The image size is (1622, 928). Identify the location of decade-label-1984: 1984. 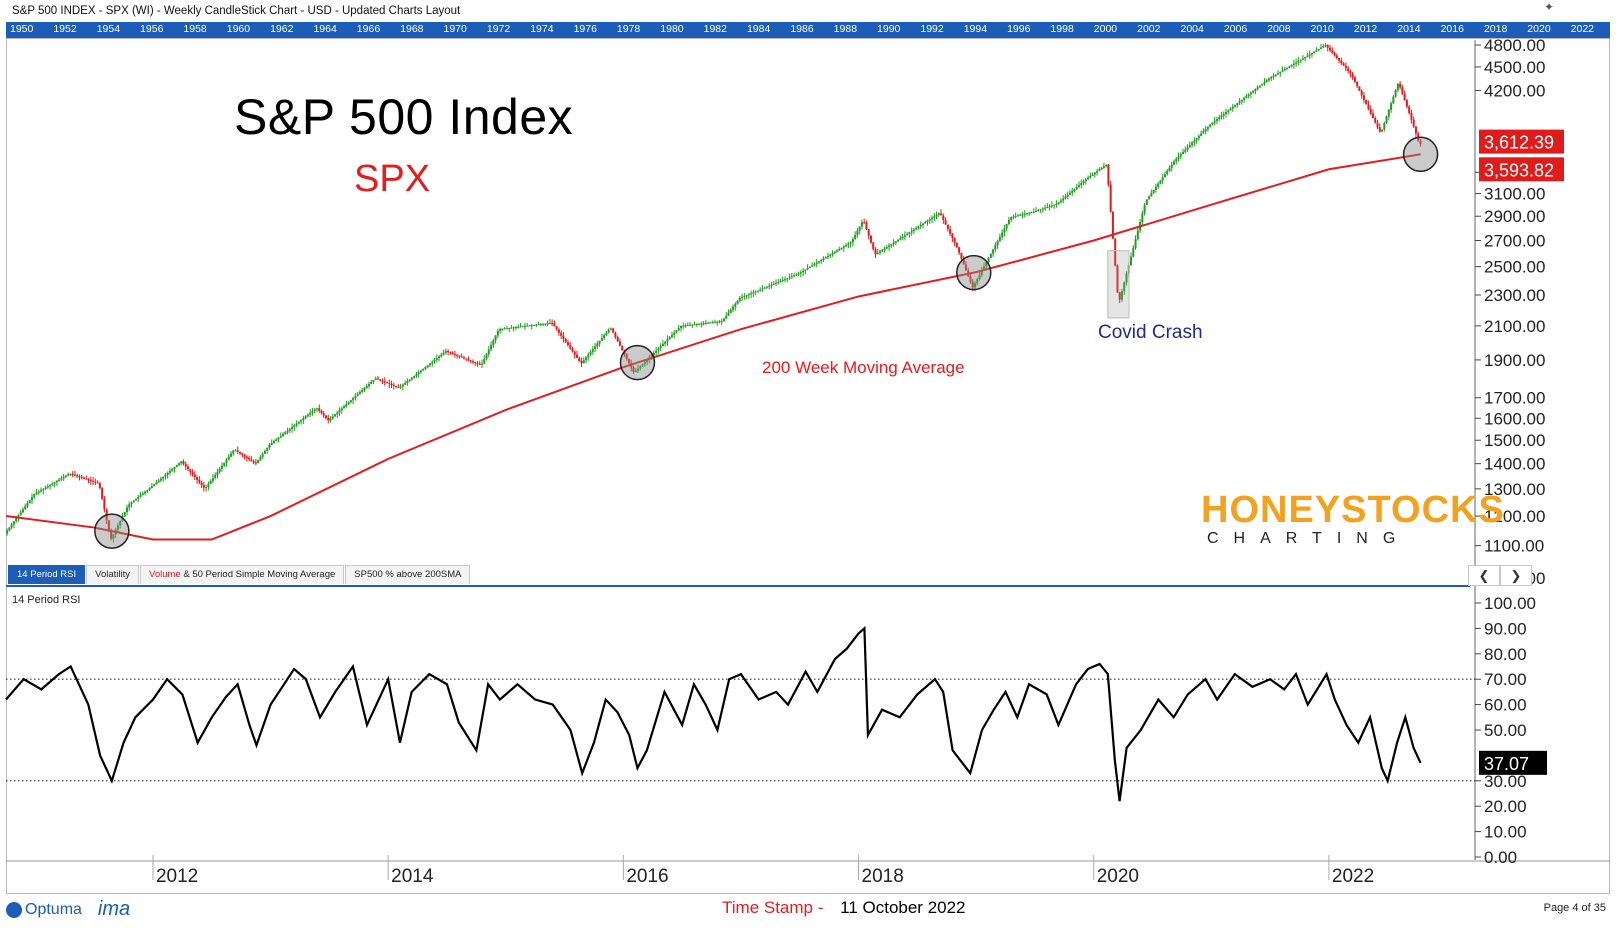
(758, 29).